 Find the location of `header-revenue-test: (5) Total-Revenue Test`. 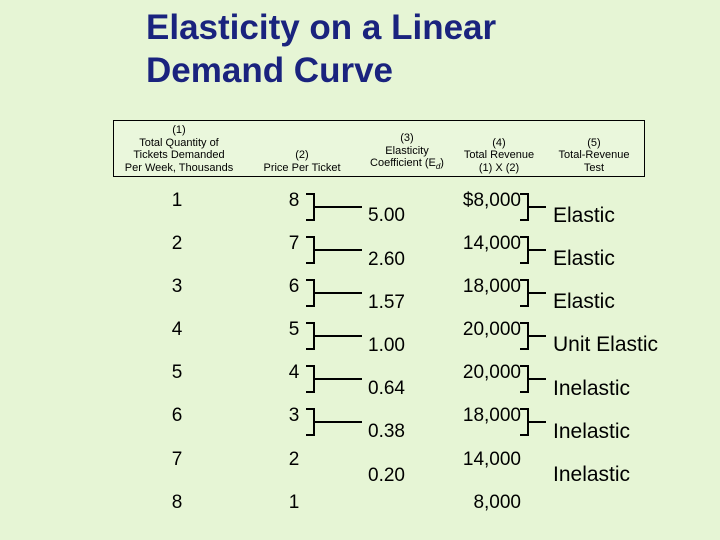

header-revenue-test: (5) Total-Revenue Test is located at coordinates (594, 155).